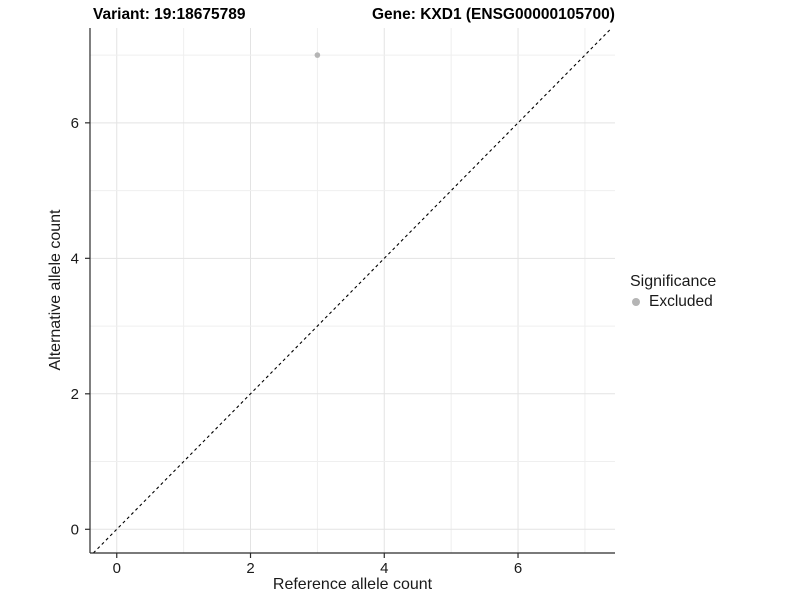 This screenshot has width=800, height=600. I want to click on x-tick-label: 4, so click(384, 568).